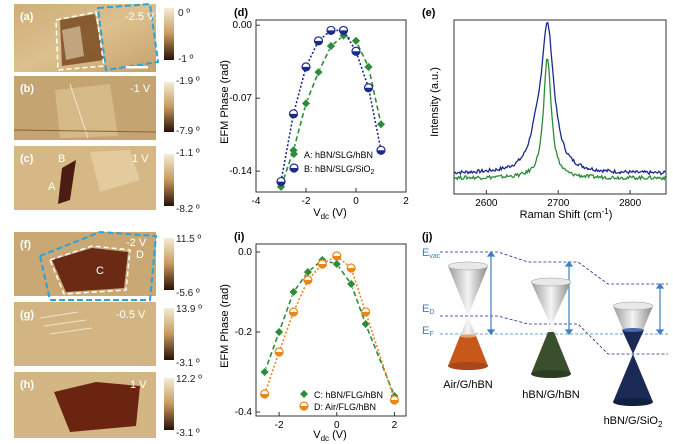  What do you see at coordinates (468, 291) in the screenshot?
I see `cone-1-upper` at bounding box center [468, 291].